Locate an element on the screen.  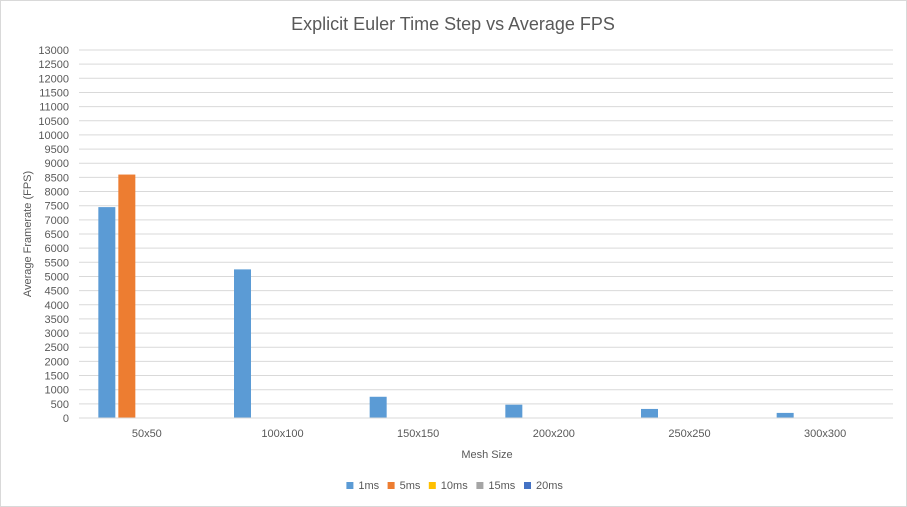
legend-swatch-10ms is located at coordinates (432, 485).